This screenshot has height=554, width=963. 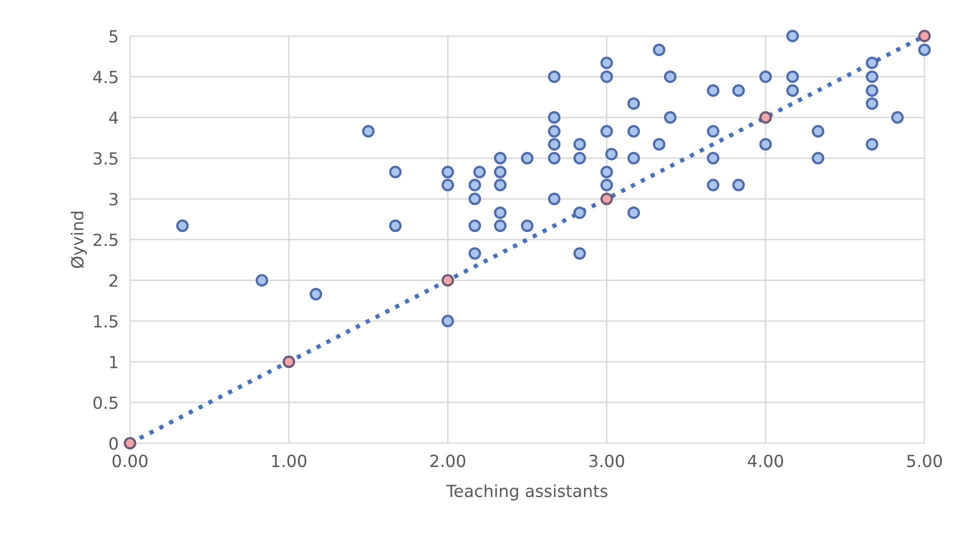 I want to click on y-tick-label: 3.5, so click(x=106, y=158).